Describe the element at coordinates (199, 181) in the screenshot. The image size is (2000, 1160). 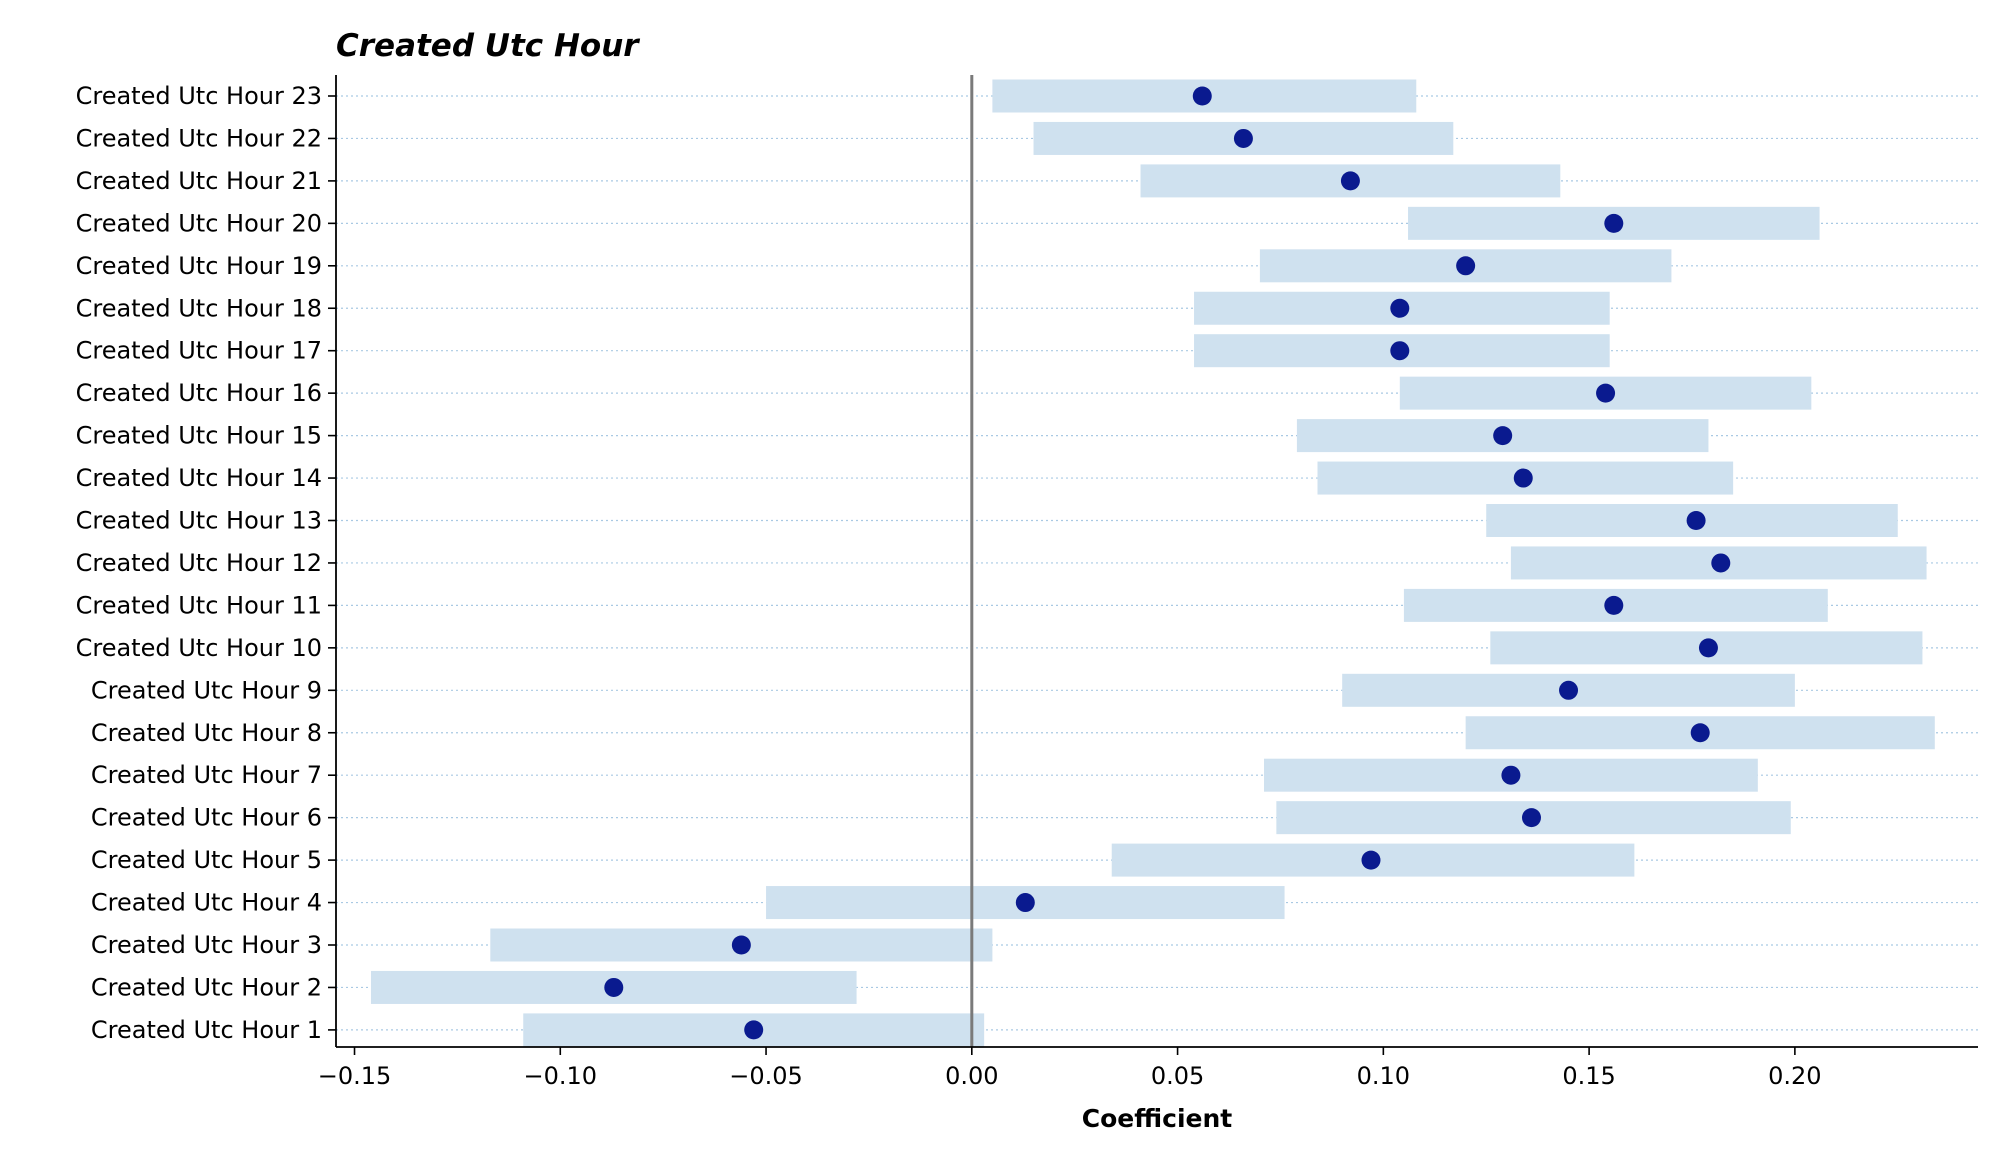
I see `y-tick-label: Created Utc Hour 21` at that location.